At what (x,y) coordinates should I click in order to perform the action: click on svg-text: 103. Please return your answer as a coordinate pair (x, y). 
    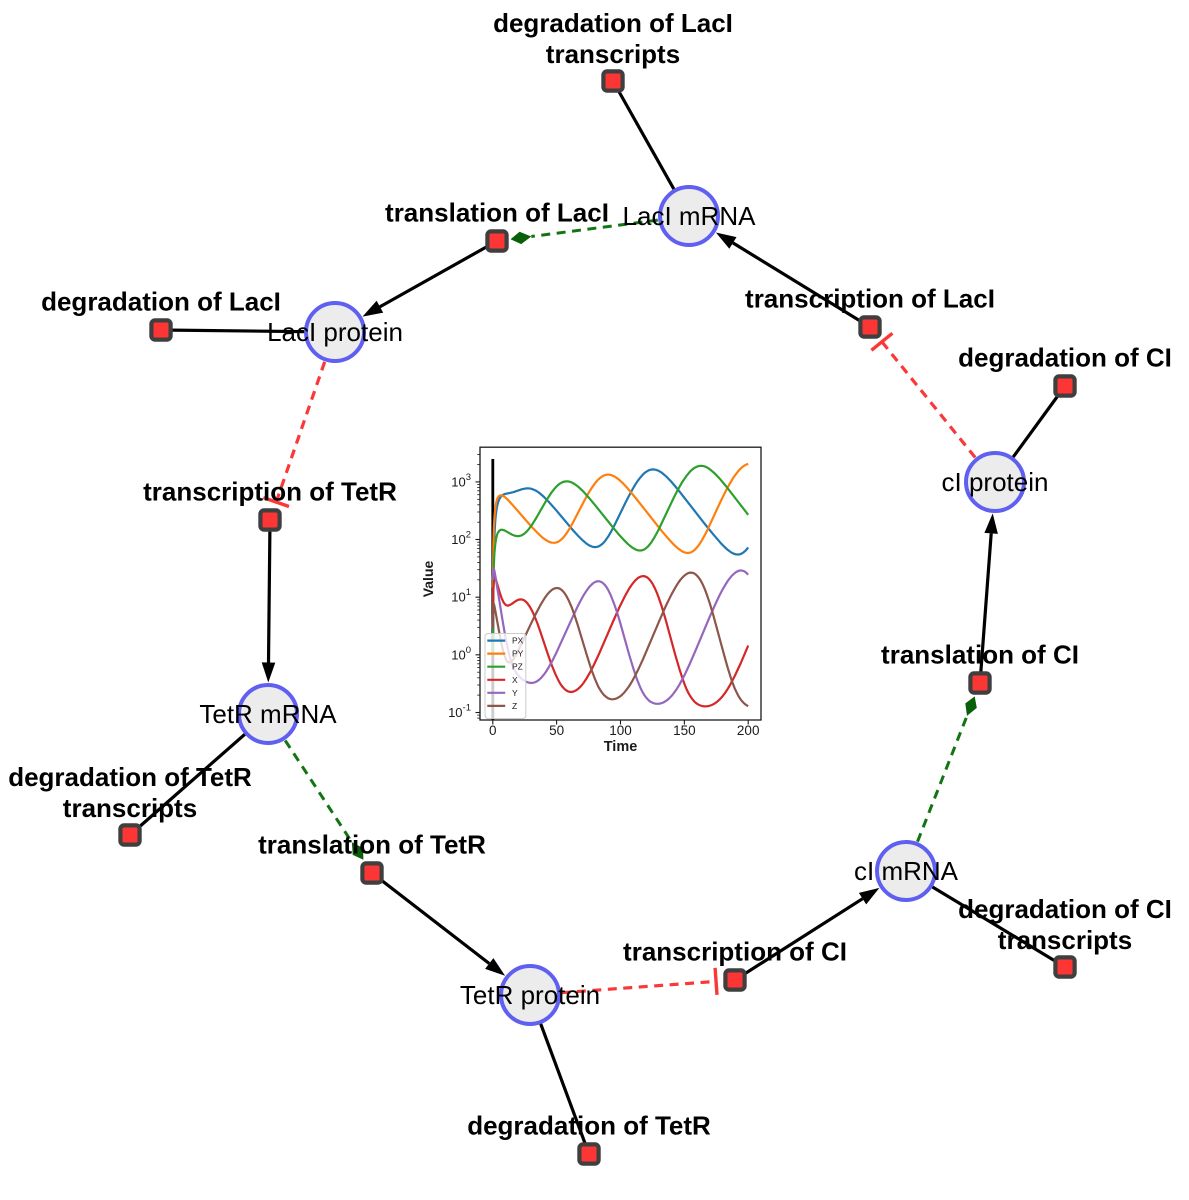
    Looking at the image, I should click on (461, 481).